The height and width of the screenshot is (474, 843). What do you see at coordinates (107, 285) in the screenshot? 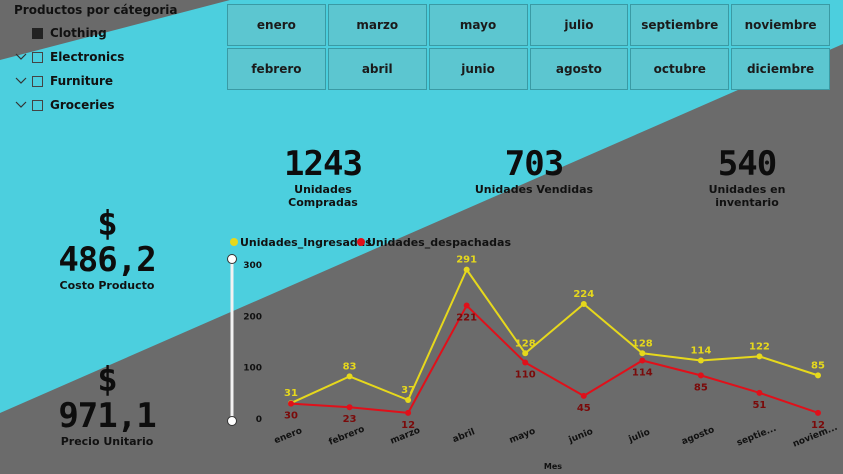
I see `kpi-label: Costo Producto` at bounding box center [107, 285].